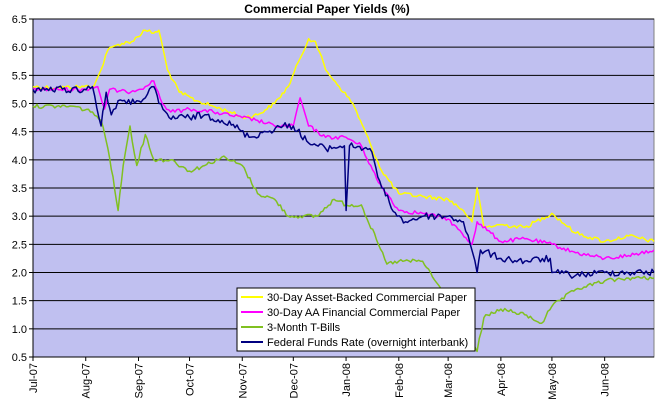  What do you see at coordinates (87, 380) in the screenshot?
I see `x-tick-label: Aug-07` at bounding box center [87, 380].